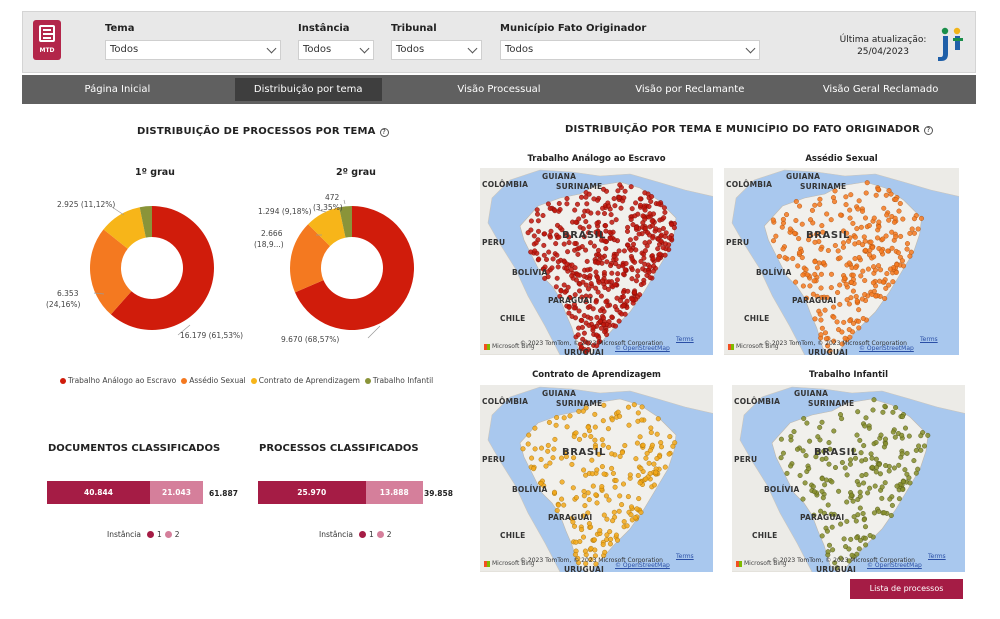 This screenshot has width=1000, height=619. What do you see at coordinates (336, 50) in the screenshot?
I see `filter-instancia-select: Todos` at bounding box center [336, 50].